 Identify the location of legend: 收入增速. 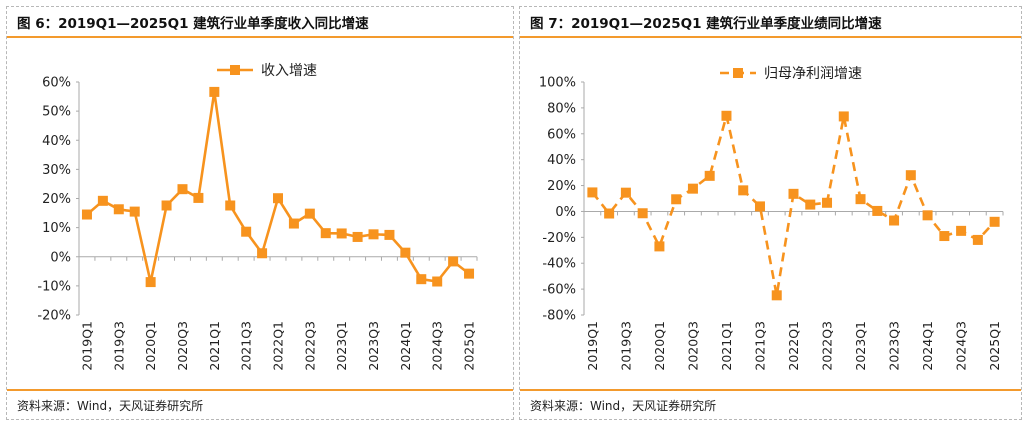
(267, 71).